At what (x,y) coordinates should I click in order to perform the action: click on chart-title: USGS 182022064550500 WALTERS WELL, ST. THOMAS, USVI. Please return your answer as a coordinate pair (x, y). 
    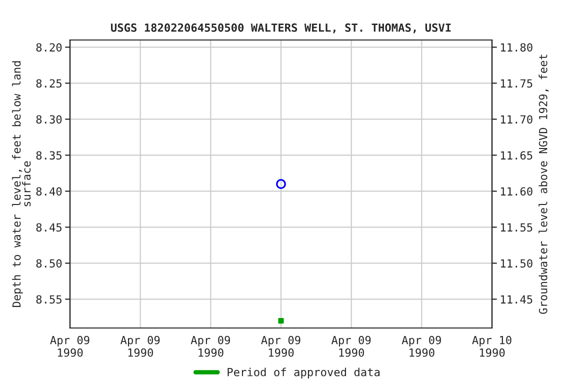
    Looking at the image, I should click on (281, 28).